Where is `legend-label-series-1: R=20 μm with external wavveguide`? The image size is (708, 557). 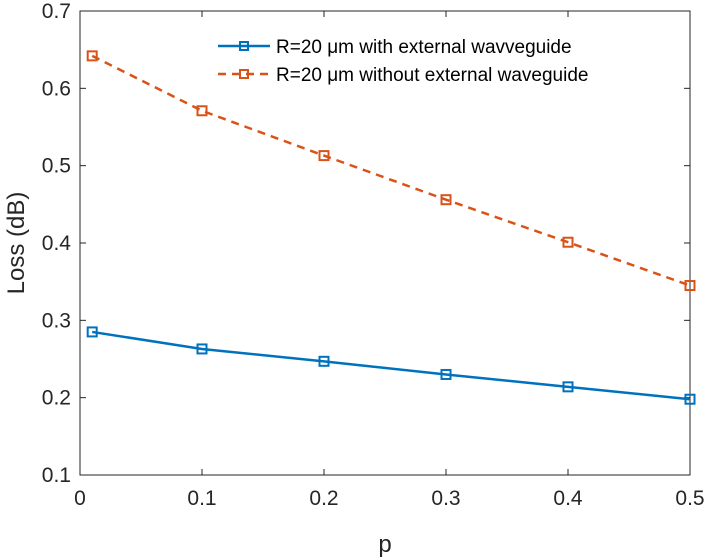
legend-label-series-1: R=20 μm with external wavveguide is located at coordinates (424, 47).